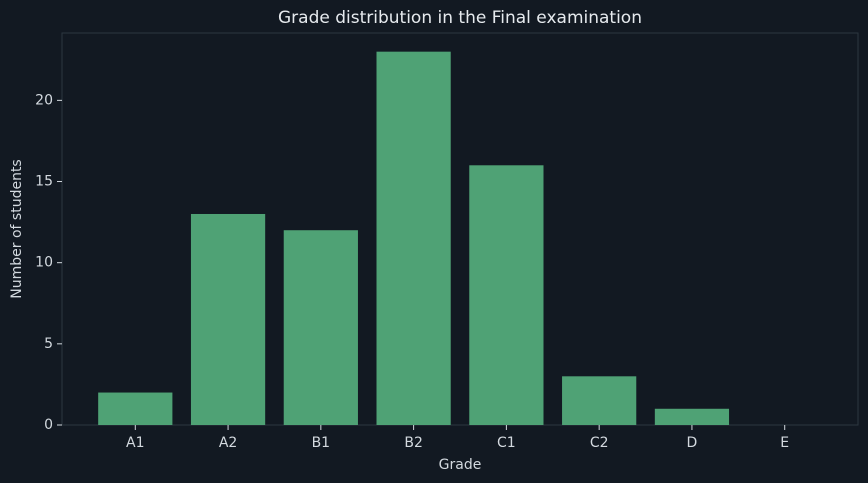 The height and width of the screenshot is (483, 868). What do you see at coordinates (692, 443) in the screenshot?
I see `x-tick-label: D` at bounding box center [692, 443].